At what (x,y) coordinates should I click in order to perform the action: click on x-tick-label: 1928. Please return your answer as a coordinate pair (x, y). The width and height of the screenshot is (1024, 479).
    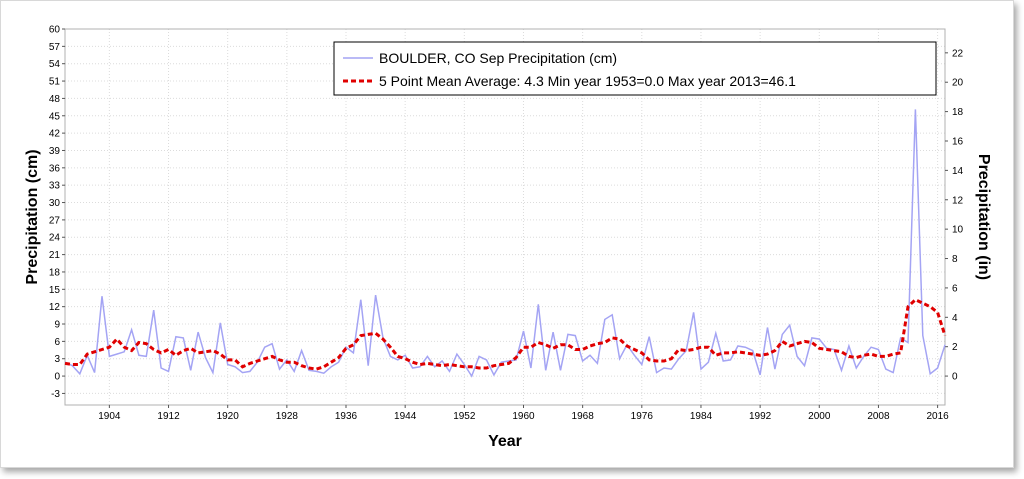
    Looking at the image, I should click on (287, 416).